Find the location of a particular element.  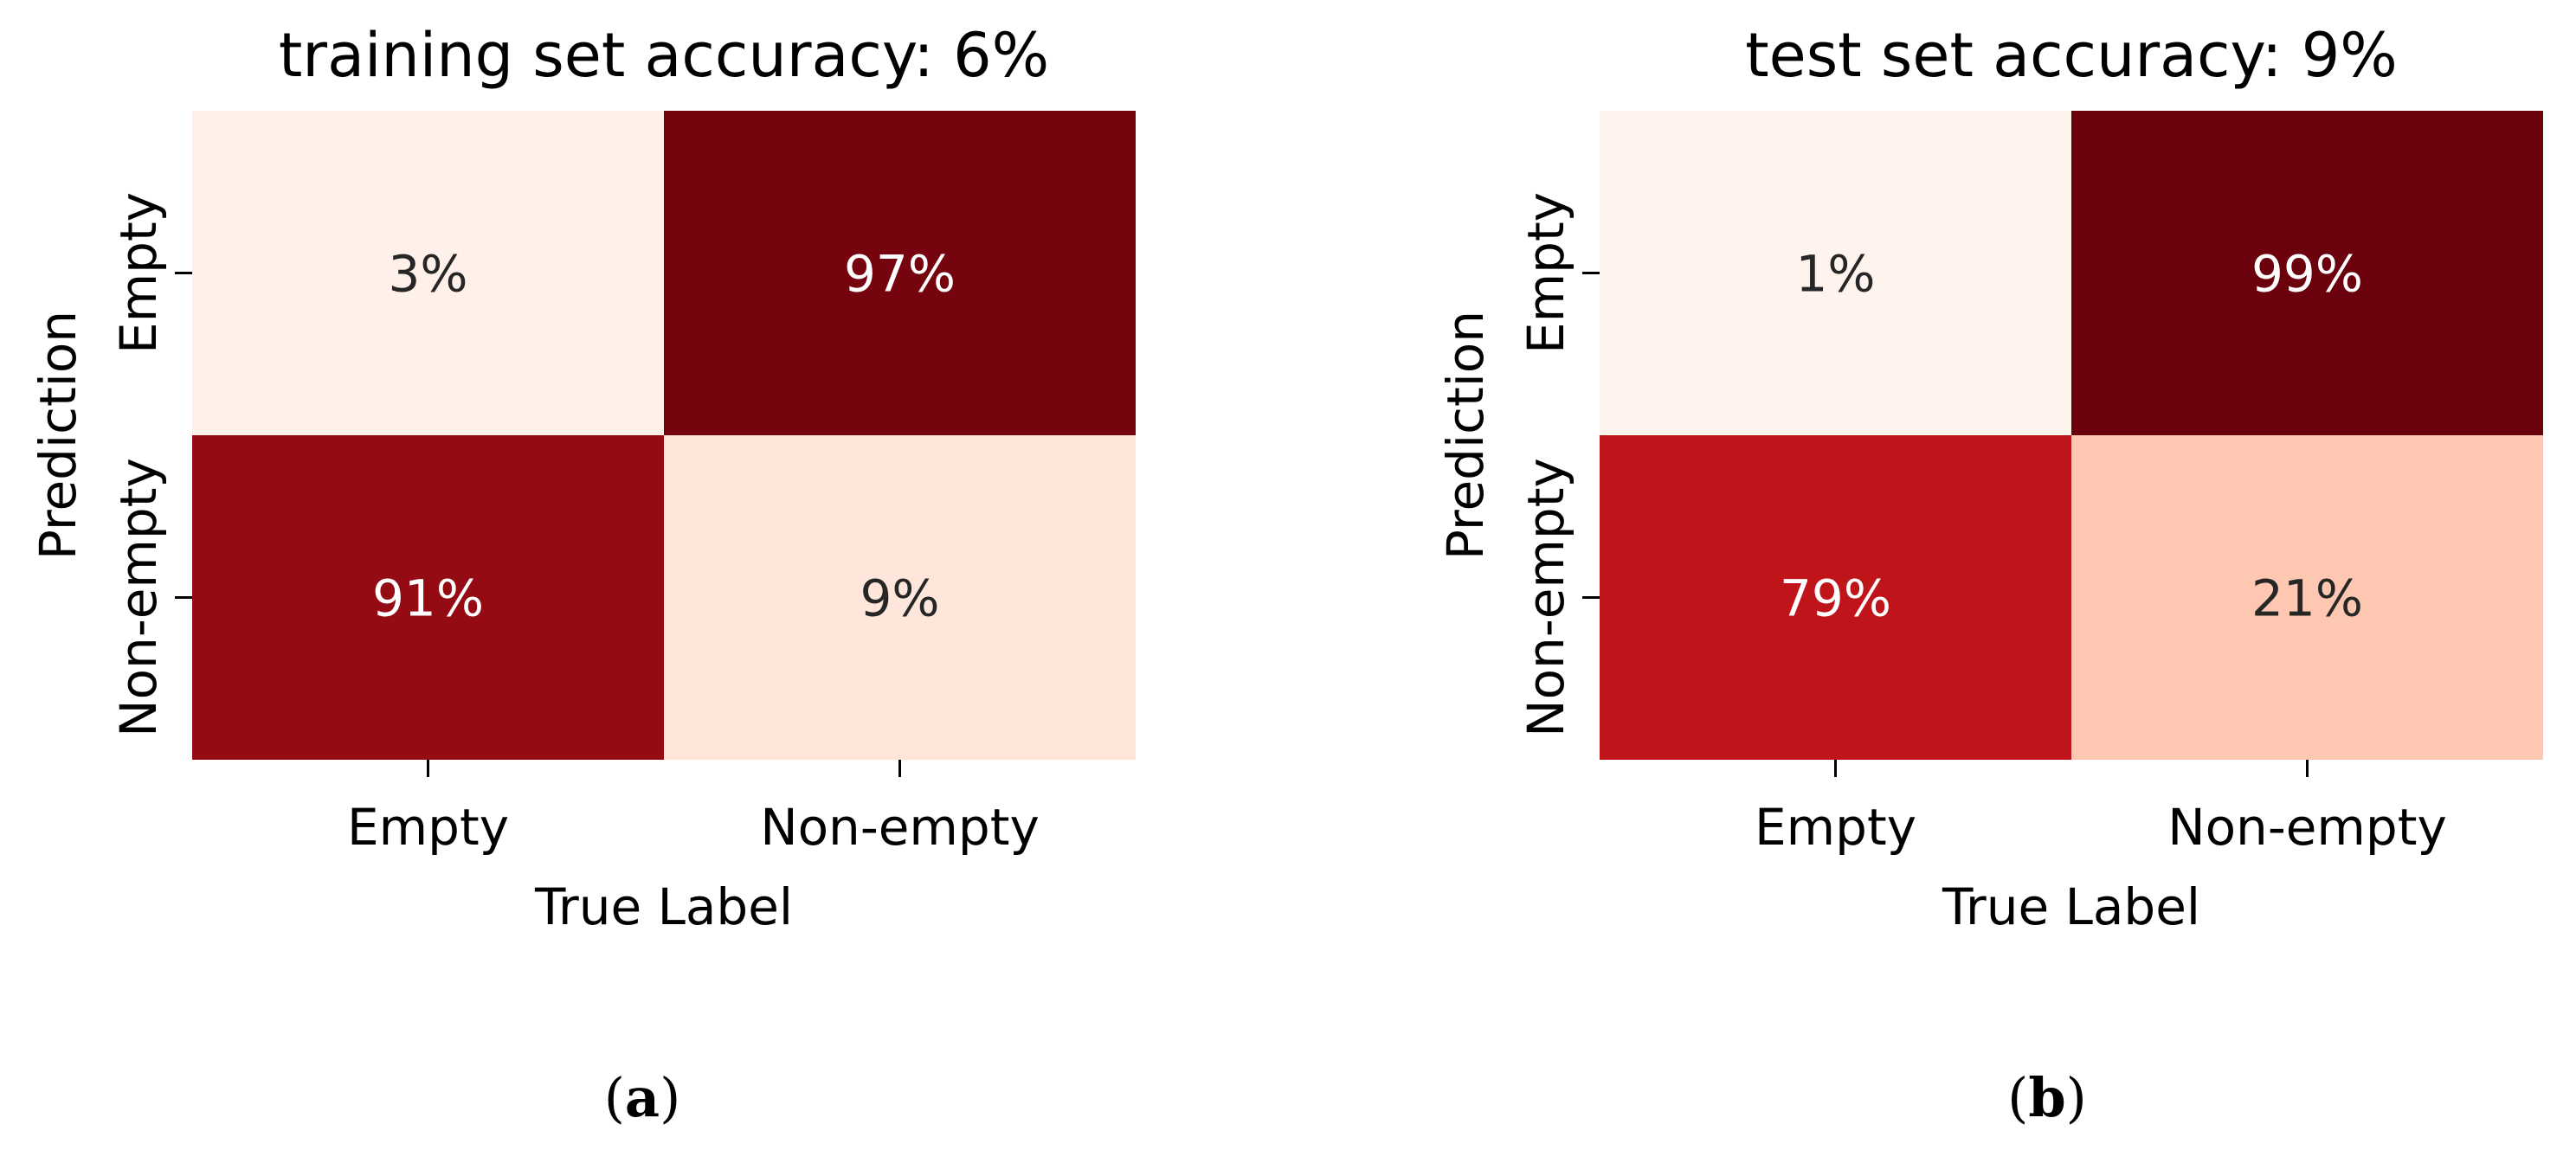

cell-label: 99% is located at coordinates (2307, 273).